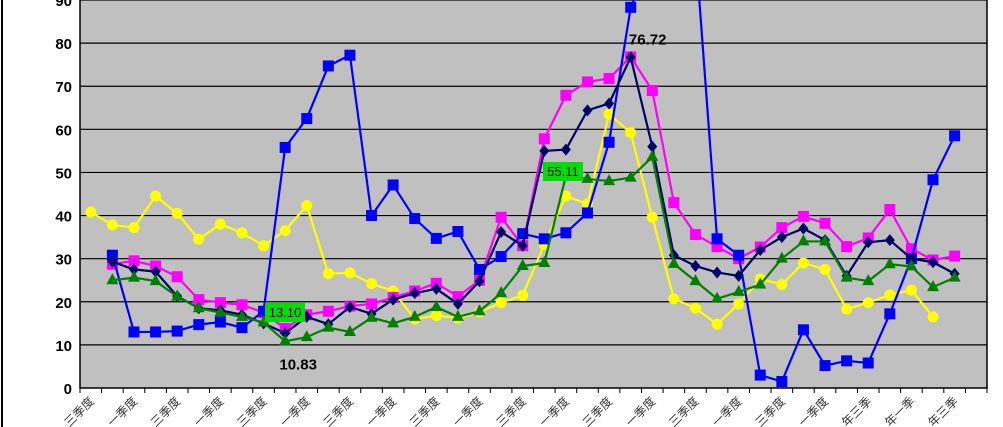  What do you see at coordinates (63, 44) in the screenshot?
I see `y-tick-label: 80` at bounding box center [63, 44].